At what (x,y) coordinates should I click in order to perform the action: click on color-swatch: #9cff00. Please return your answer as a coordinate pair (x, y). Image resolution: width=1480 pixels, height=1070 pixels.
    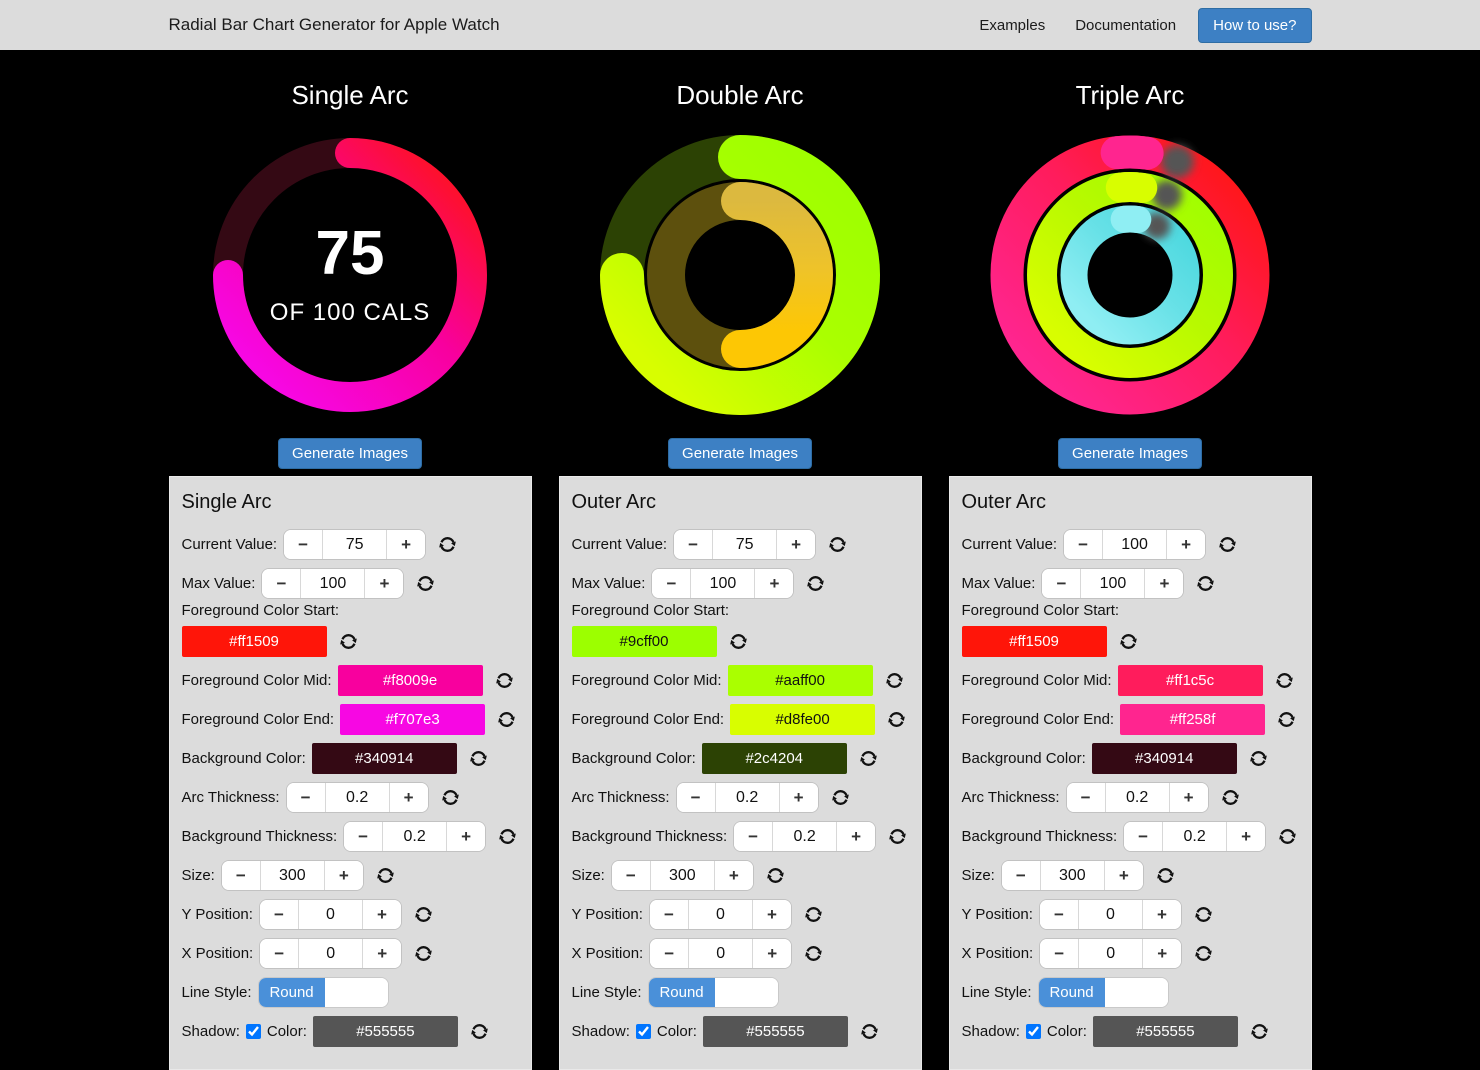
    Looking at the image, I should click on (644, 641).